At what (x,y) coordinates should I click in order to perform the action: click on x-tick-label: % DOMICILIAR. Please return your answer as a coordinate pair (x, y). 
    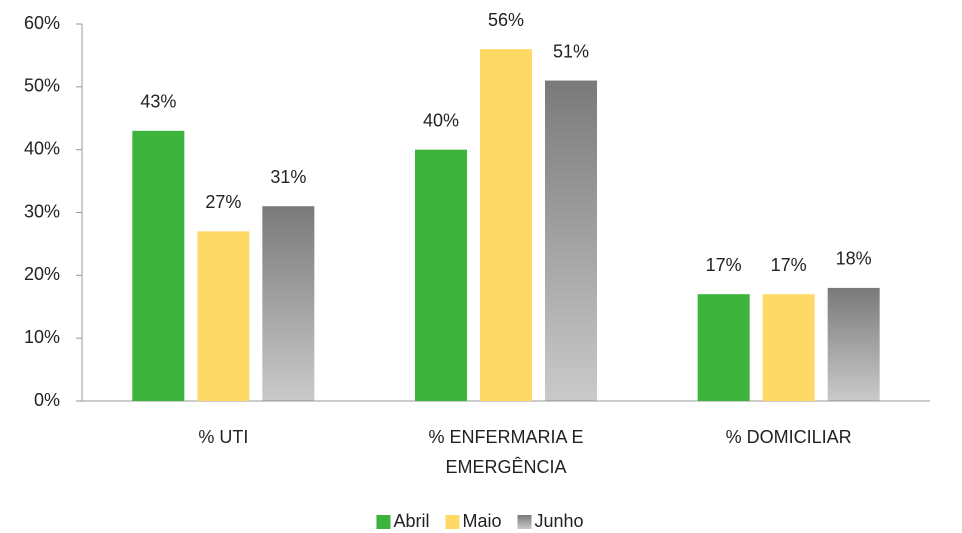
    Looking at the image, I should click on (788, 437).